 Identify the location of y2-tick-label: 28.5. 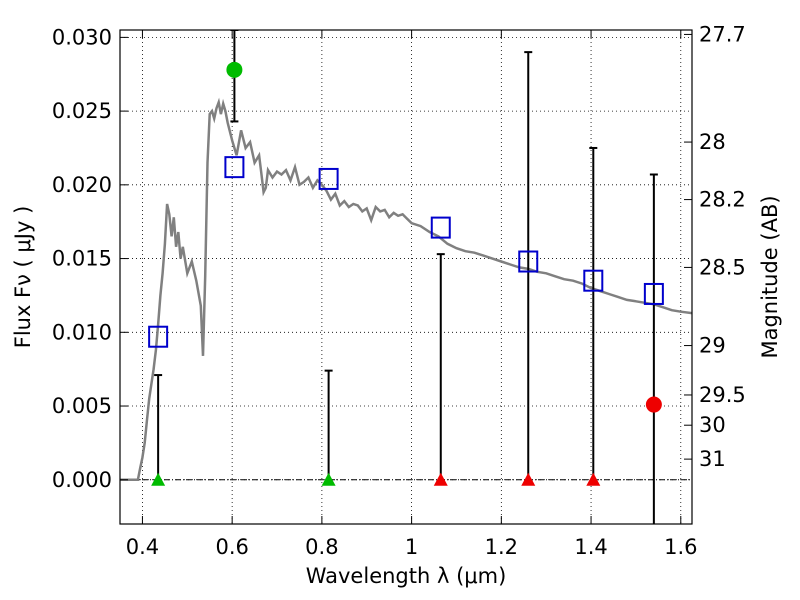
(722, 267).